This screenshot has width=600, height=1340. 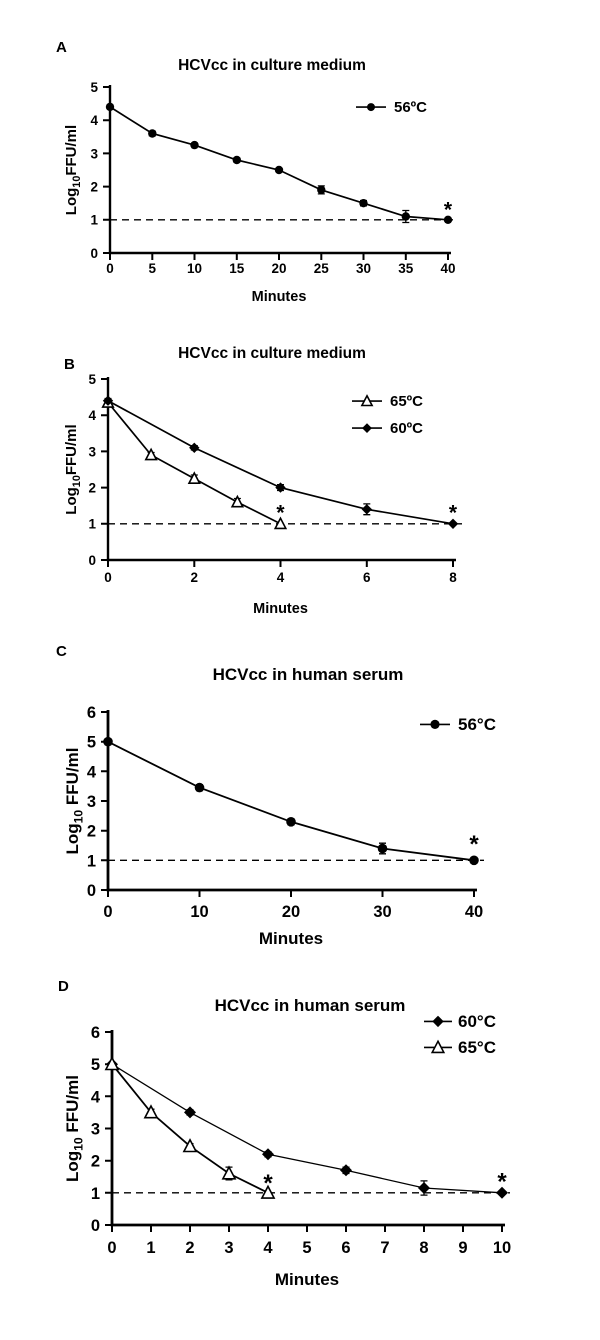 What do you see at coordinates (477, 1021) in the screenshot?
I see `legend-label: 60°C` at bounding box center [477, 1021].